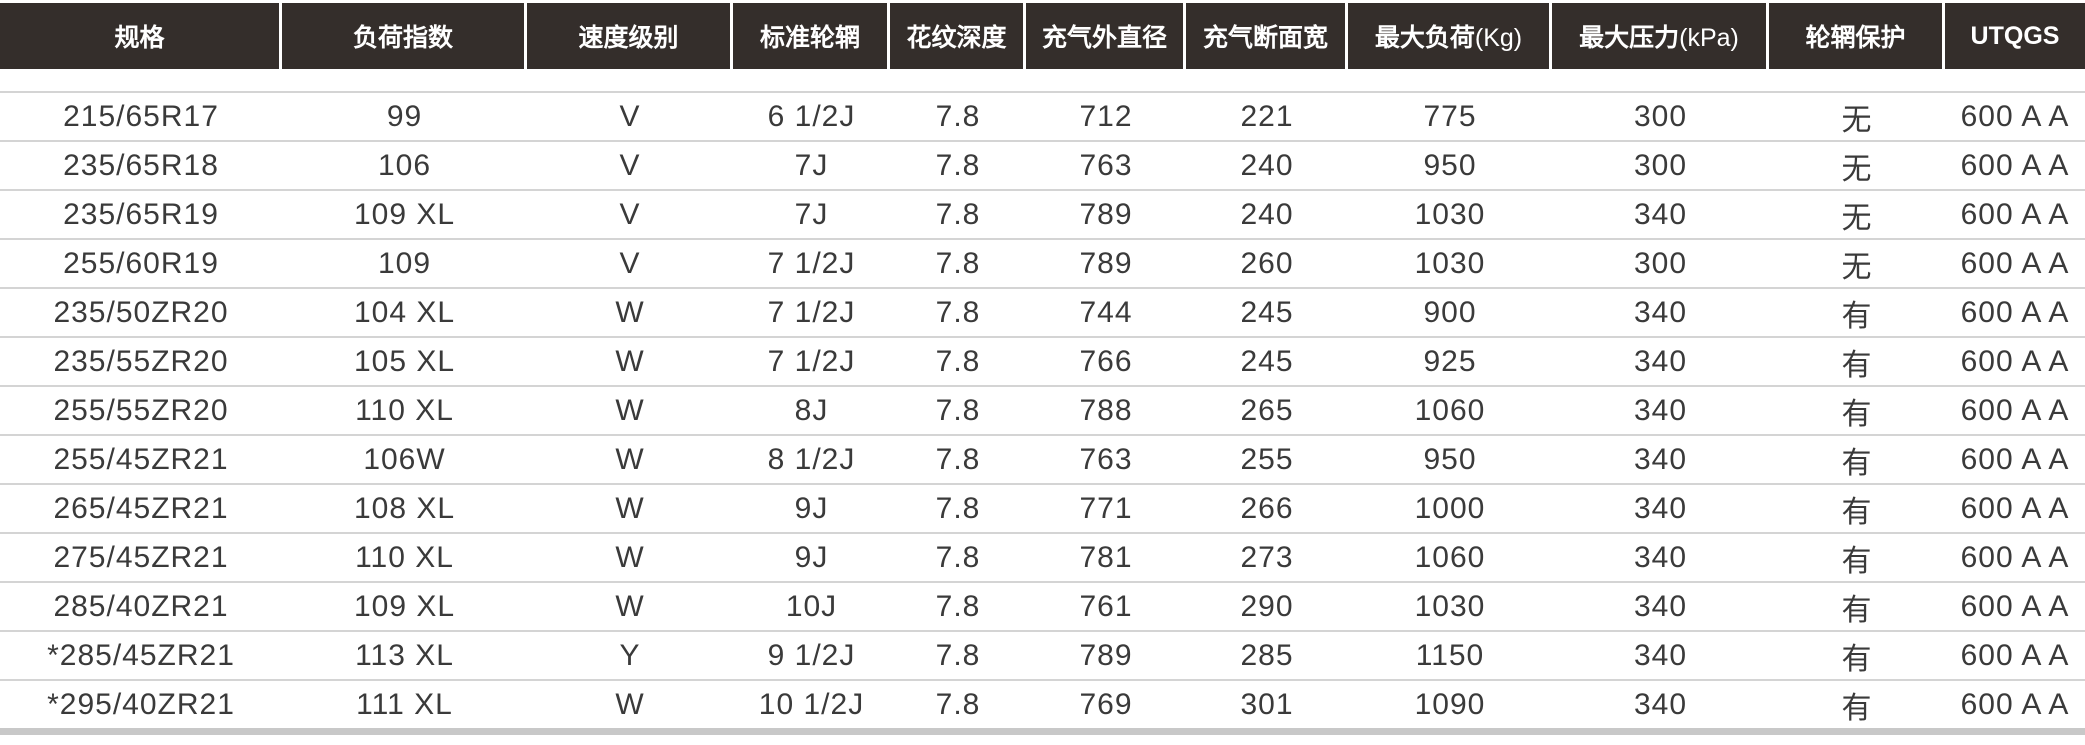 The image size is (2085, 745). Describe the element at coordinates (1498, 38) in the screenshot. I see `column-header-unit: (Kg)` at that location.